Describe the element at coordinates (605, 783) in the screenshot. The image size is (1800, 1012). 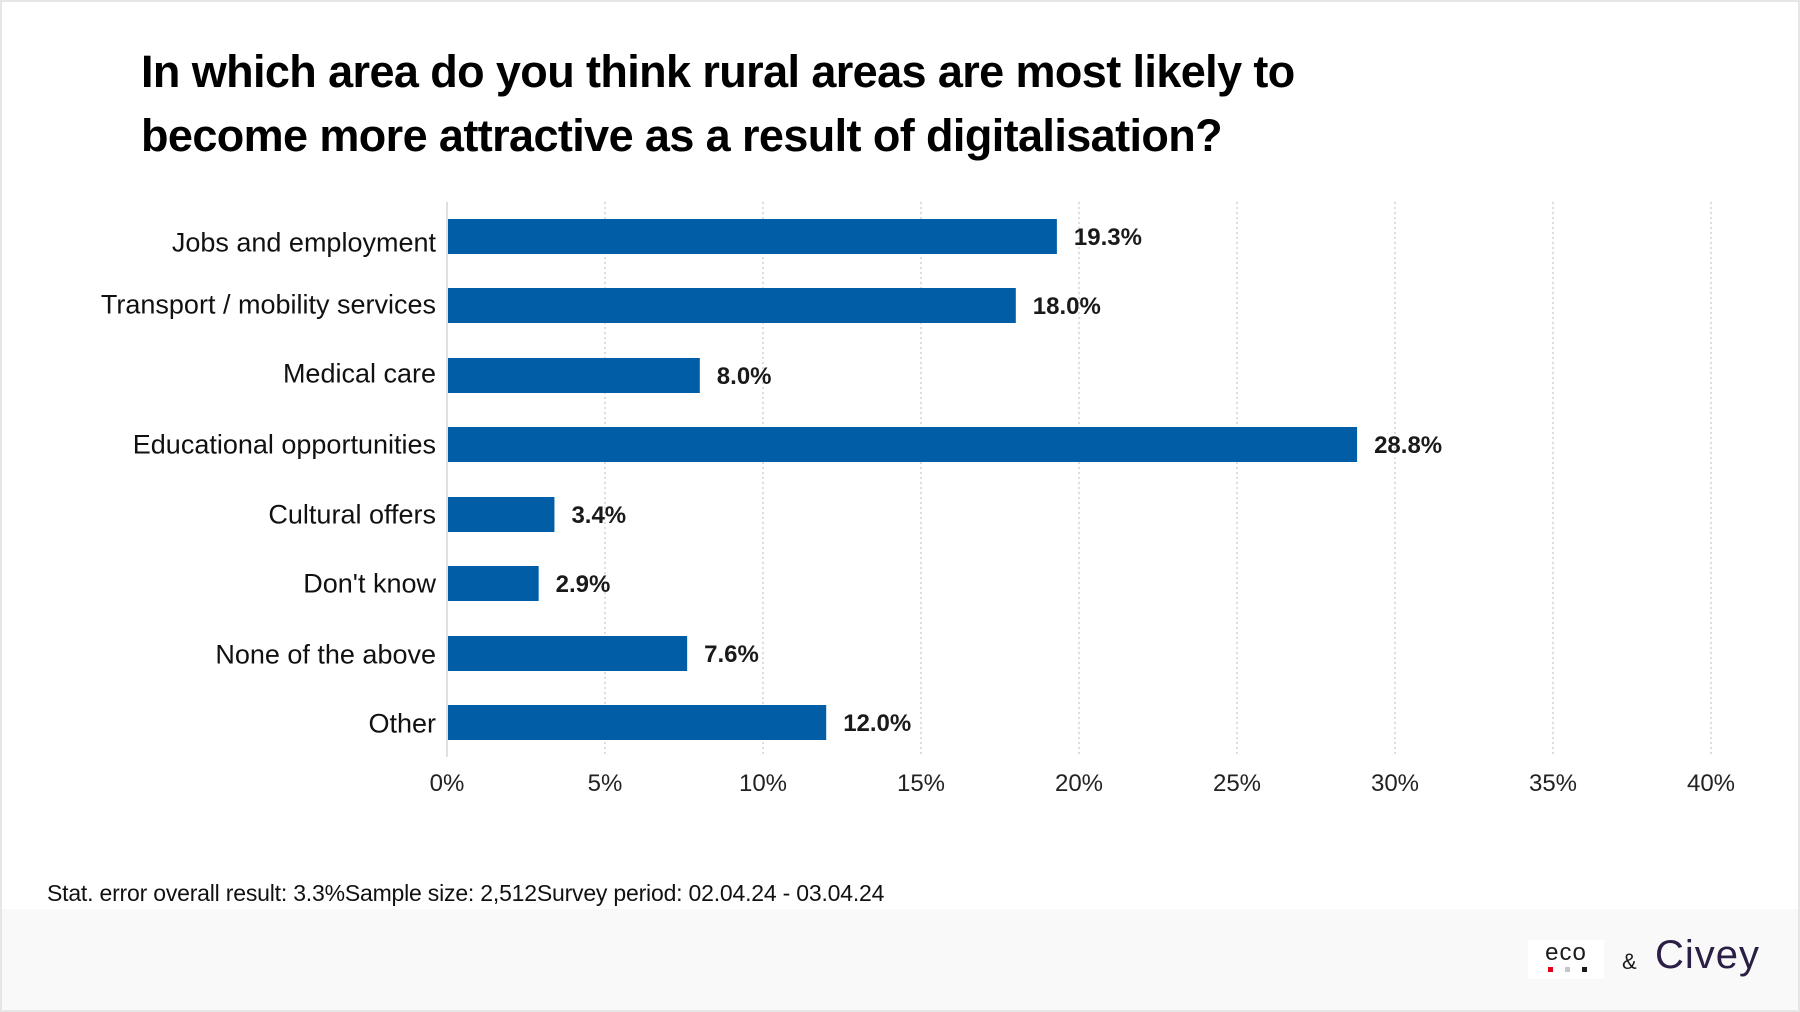
I see `x-tick-label: 5%` at that location.